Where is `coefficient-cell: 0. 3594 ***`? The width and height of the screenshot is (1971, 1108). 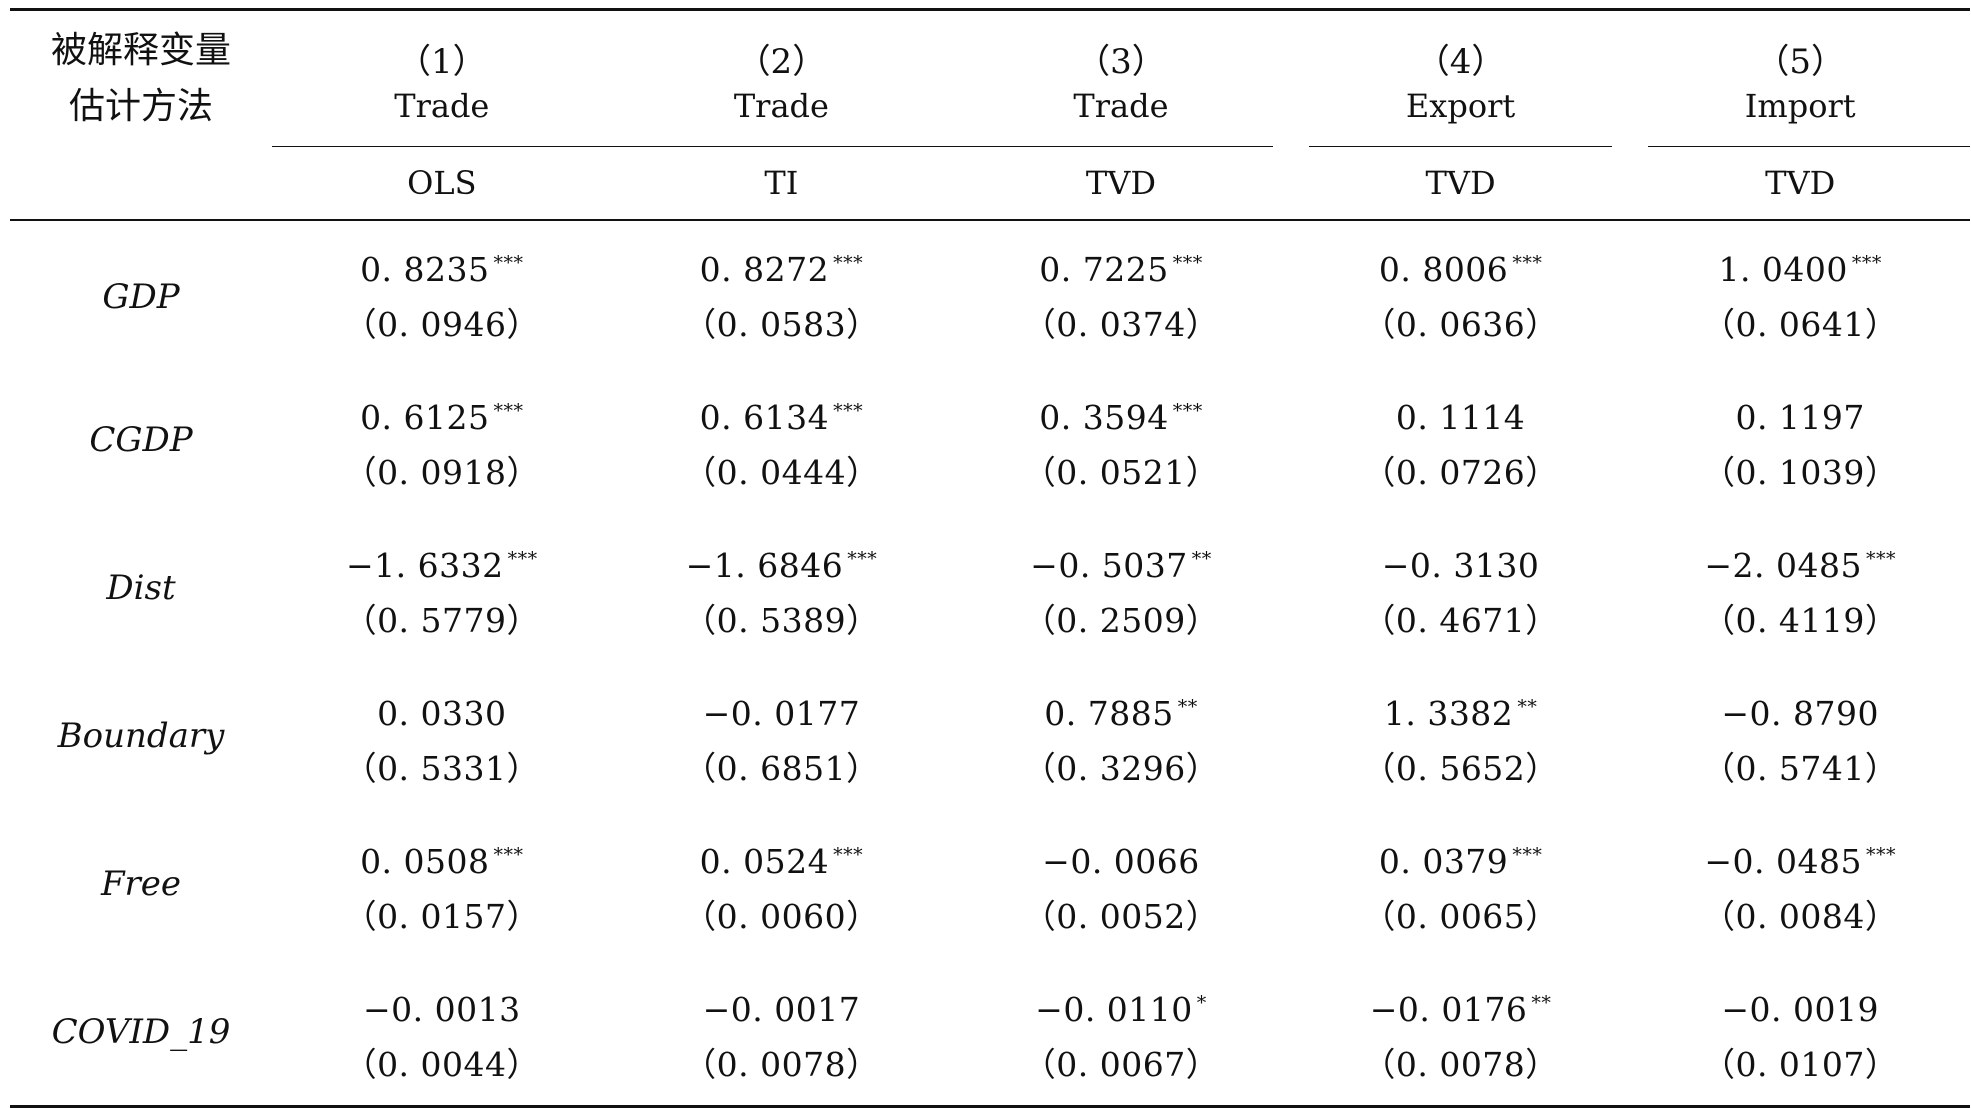 coefficient-cell: 0. 3594 *** is located at coordinates (1121, 412).